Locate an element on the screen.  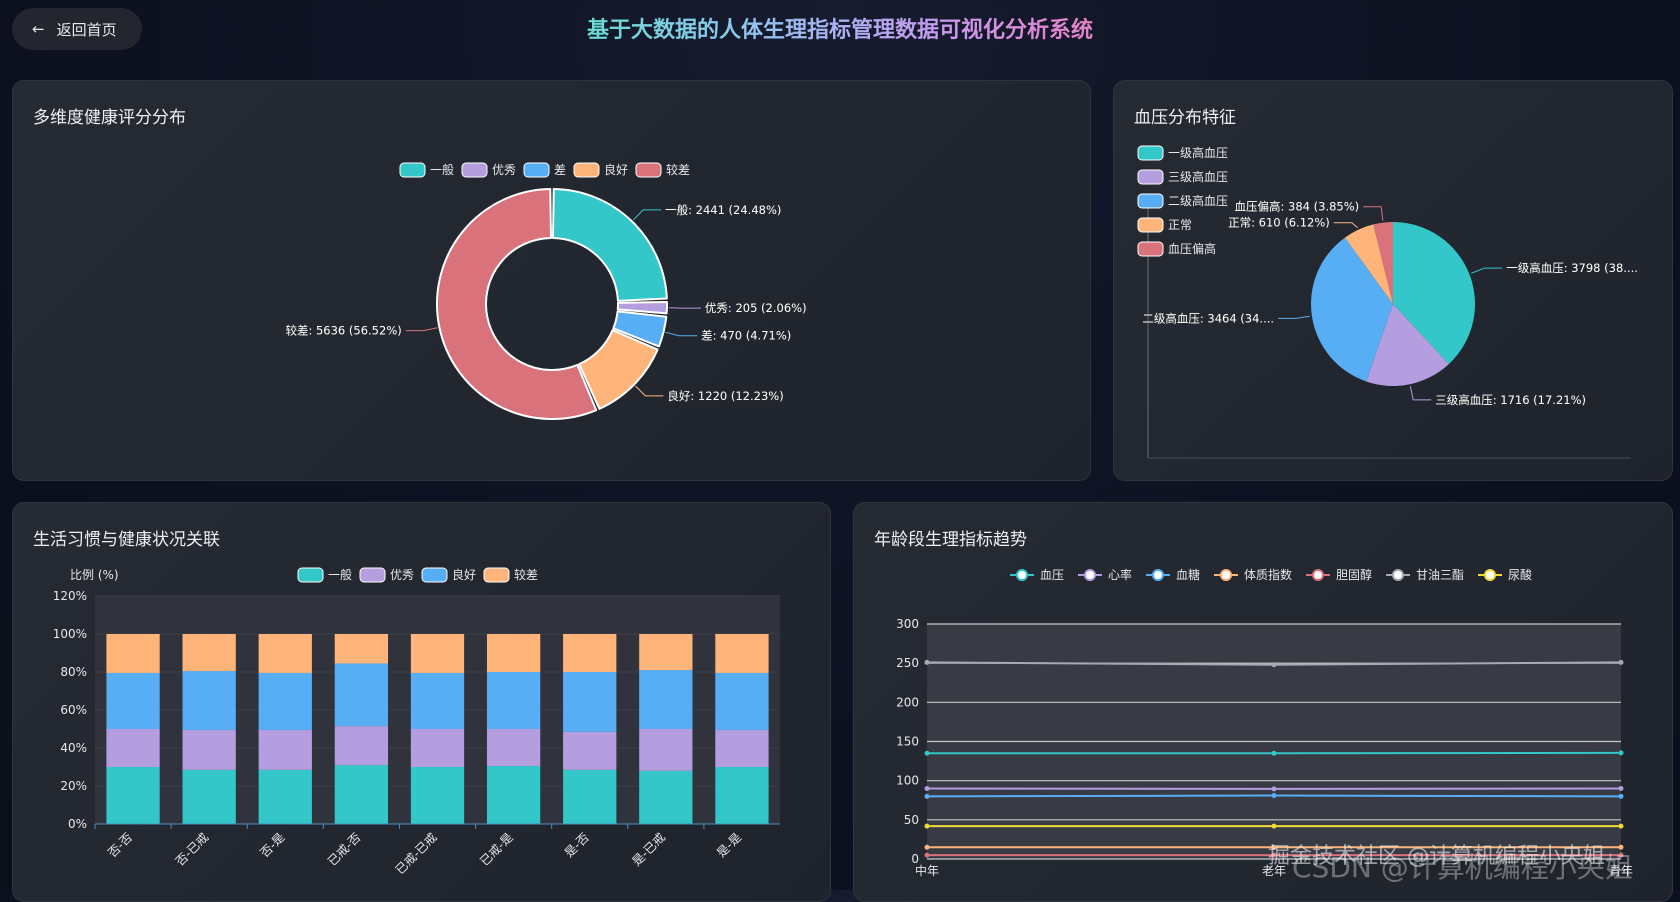
x-tick-label: 青年 is located at coordinates (1621, 871).